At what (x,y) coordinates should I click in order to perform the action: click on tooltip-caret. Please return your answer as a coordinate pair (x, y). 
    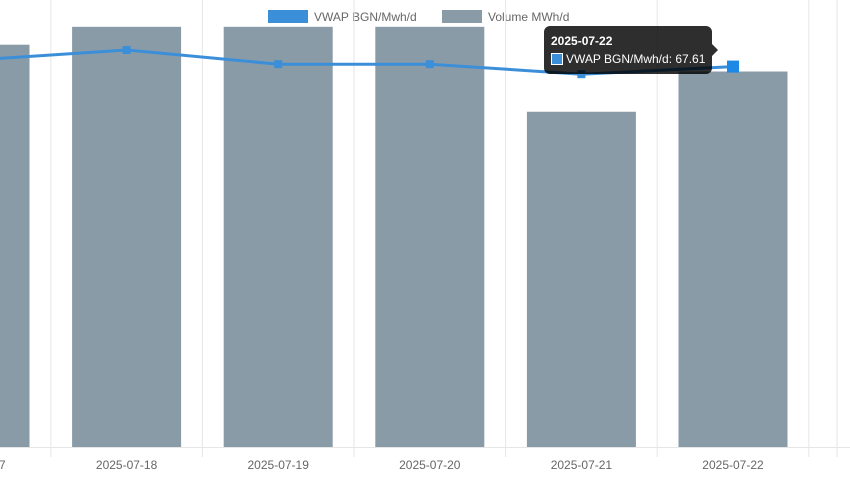
    Looking at the image, I should click on (715, 50).